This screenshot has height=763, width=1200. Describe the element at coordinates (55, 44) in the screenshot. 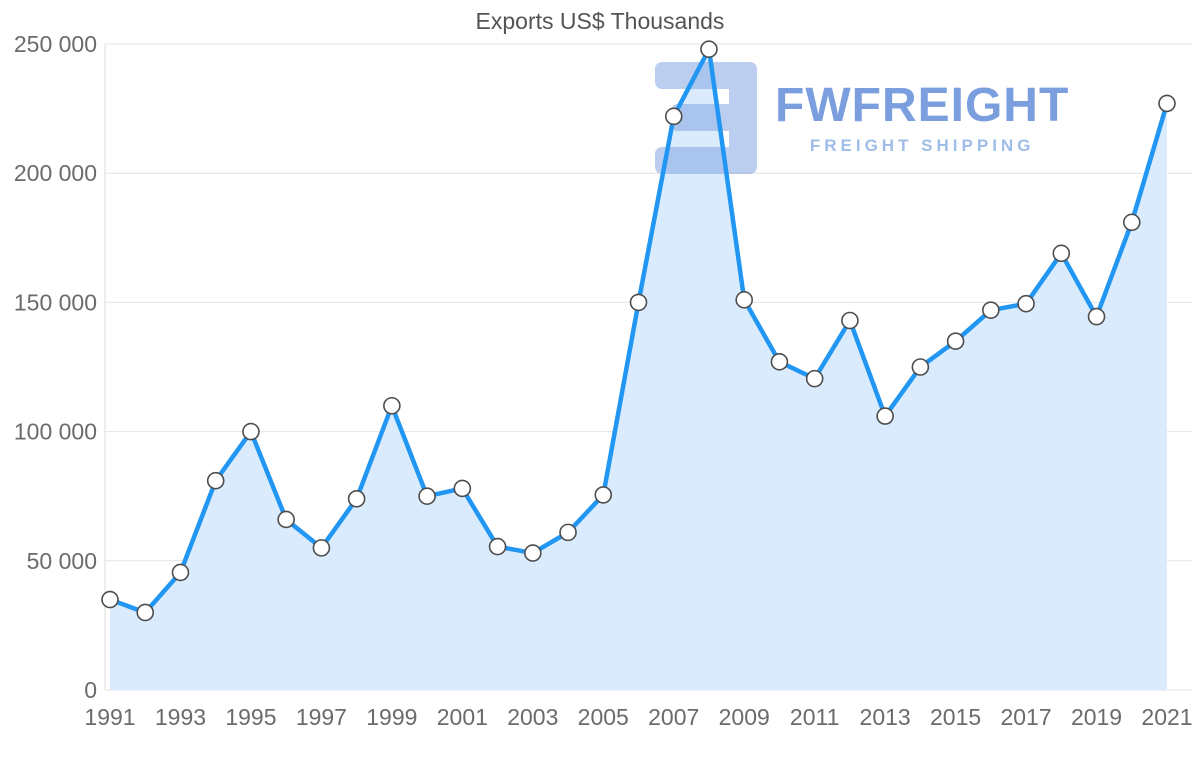

I see `y-tick-label: 250 000` at that location.